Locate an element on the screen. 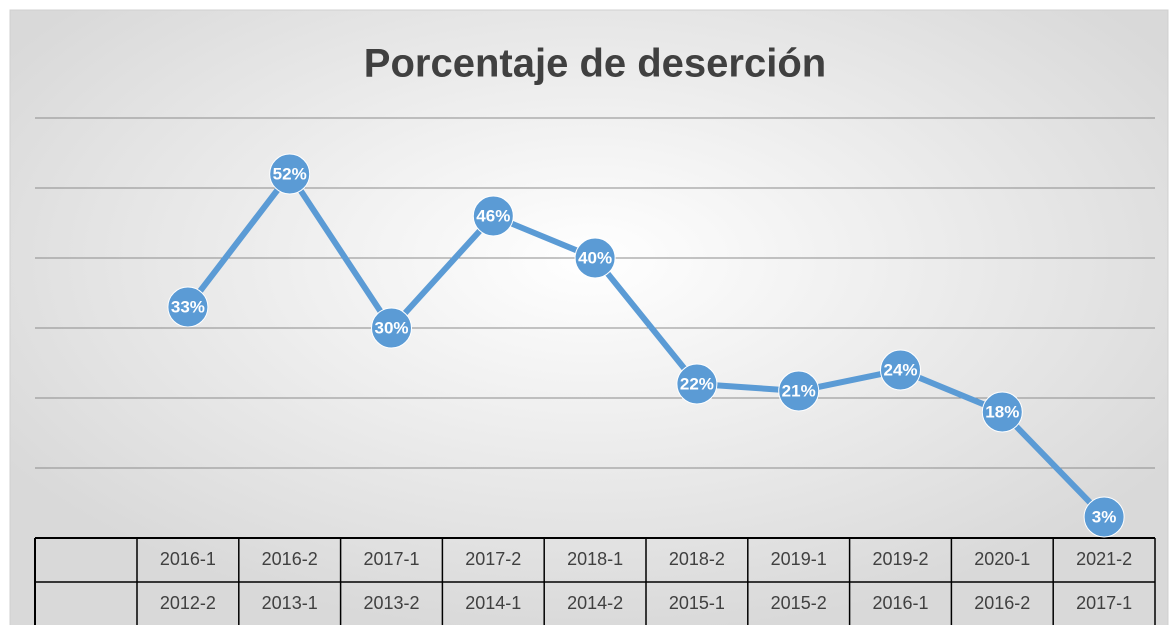 Image resolution: width=1170 pixels, height=625 pixels. data-label: 3% is located at coordinates (1104, 516).